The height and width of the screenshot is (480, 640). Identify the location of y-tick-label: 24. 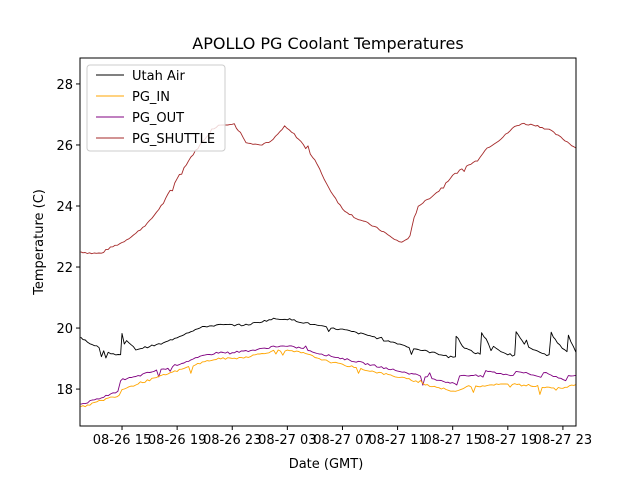
(64, 207).